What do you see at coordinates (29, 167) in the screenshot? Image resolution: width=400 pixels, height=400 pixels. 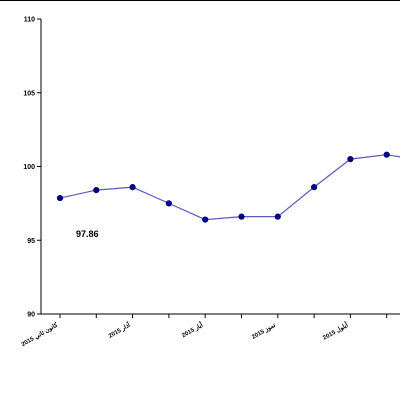 I see `y-tick-label: 100` at bounding box center [29, 167].